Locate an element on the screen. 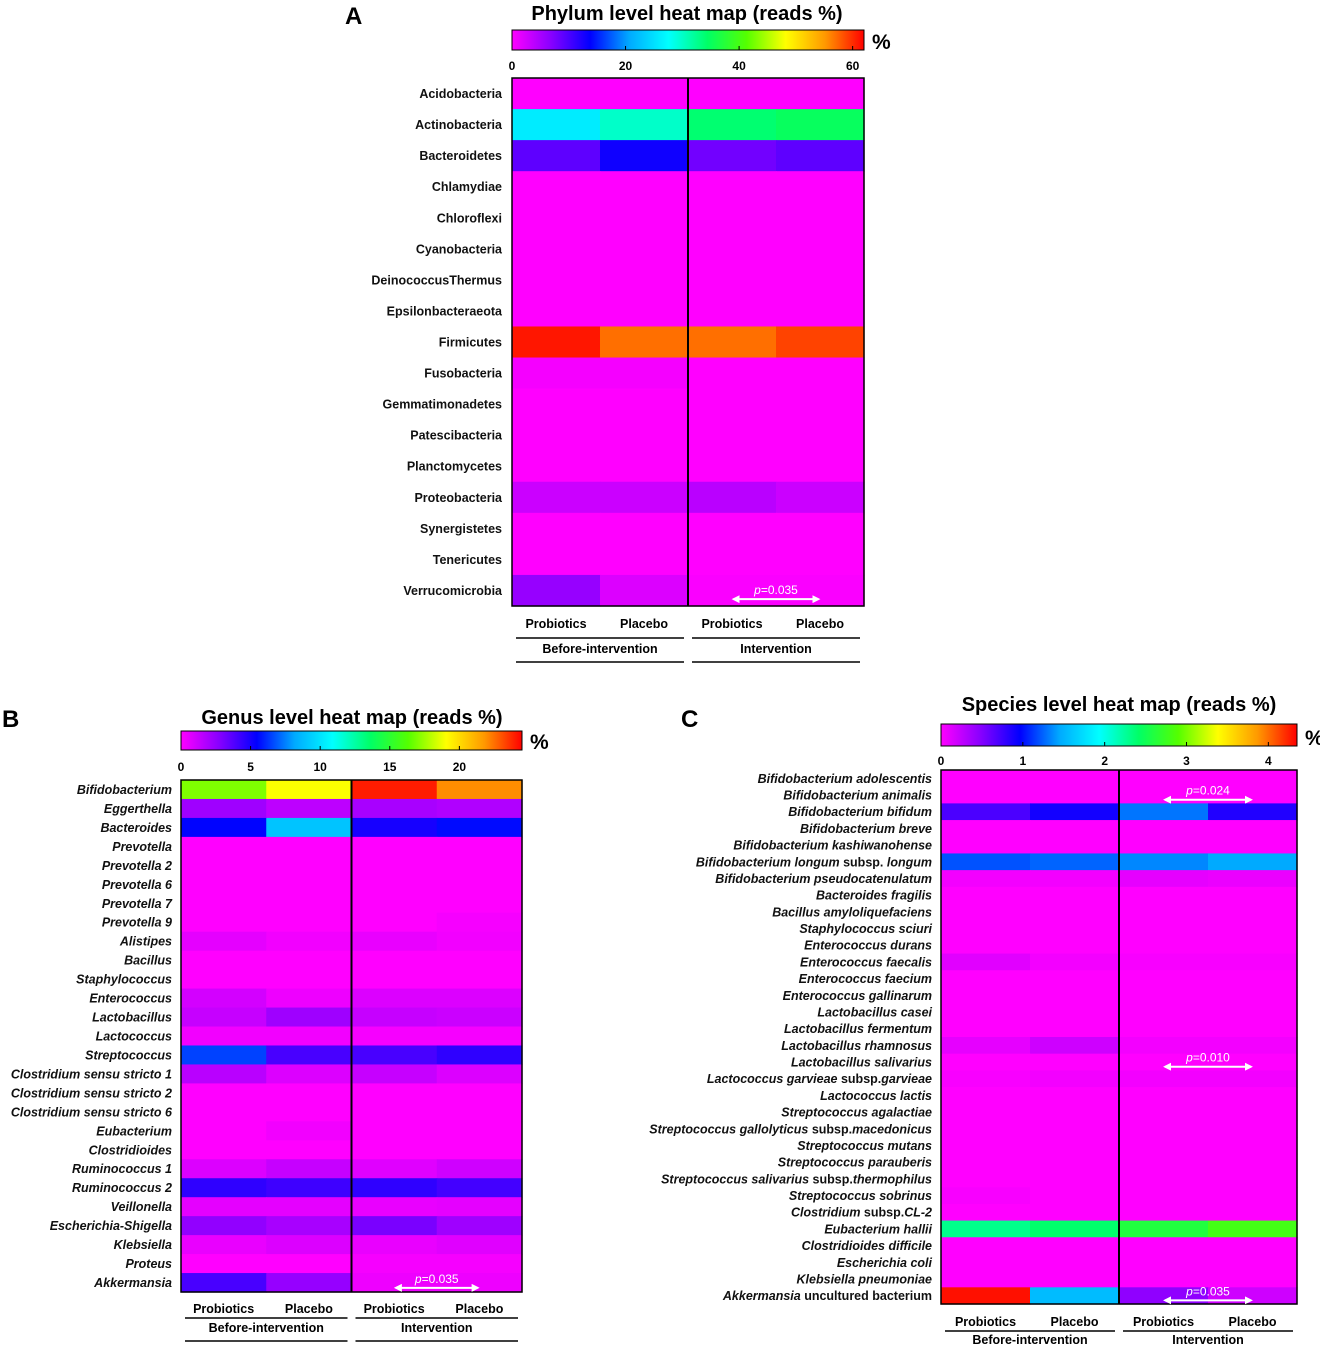 The width and height of the screenshot is (1320, 1346). row-label-segment: Enterococcus gallinarum is located at coordinates (857, 996).